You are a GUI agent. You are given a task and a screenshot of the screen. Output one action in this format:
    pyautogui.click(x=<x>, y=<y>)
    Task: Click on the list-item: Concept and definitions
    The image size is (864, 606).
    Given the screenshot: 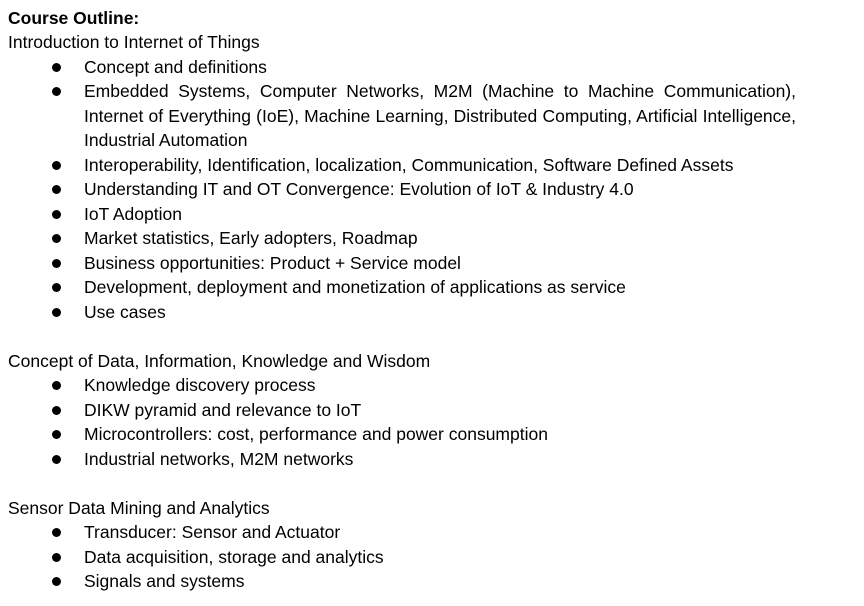 What is the action you would take?
    pyautogui.click(x=402, y=67)
    